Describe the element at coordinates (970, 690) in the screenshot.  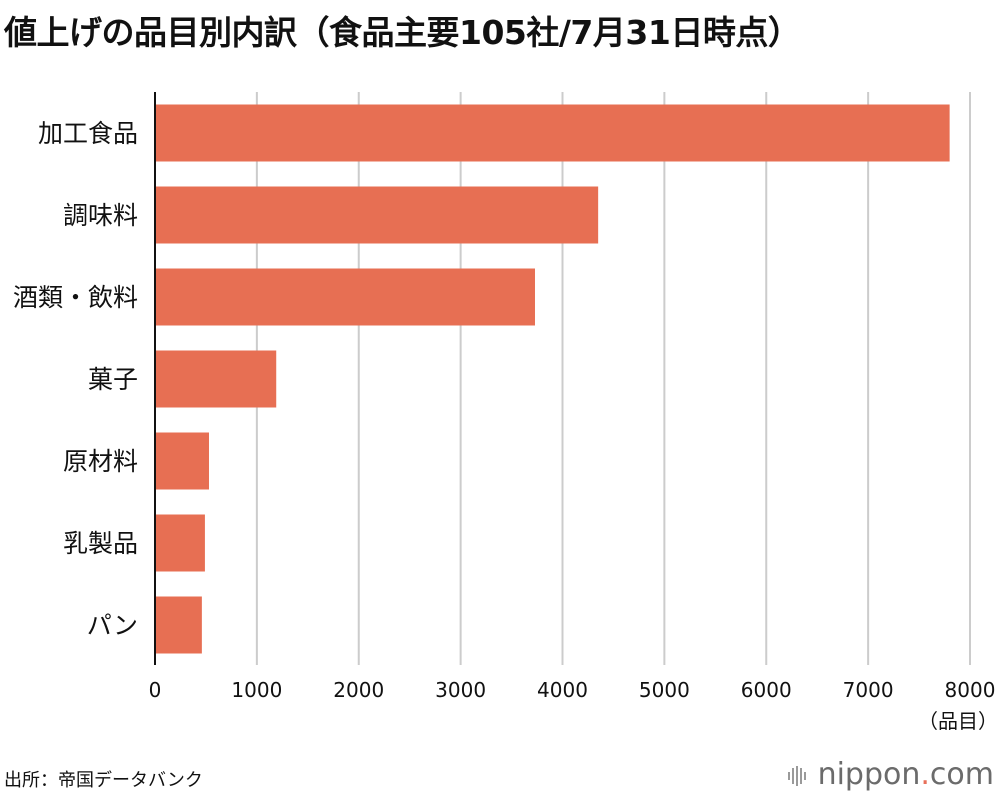
I see `x-tick-label: 8000` at that location.